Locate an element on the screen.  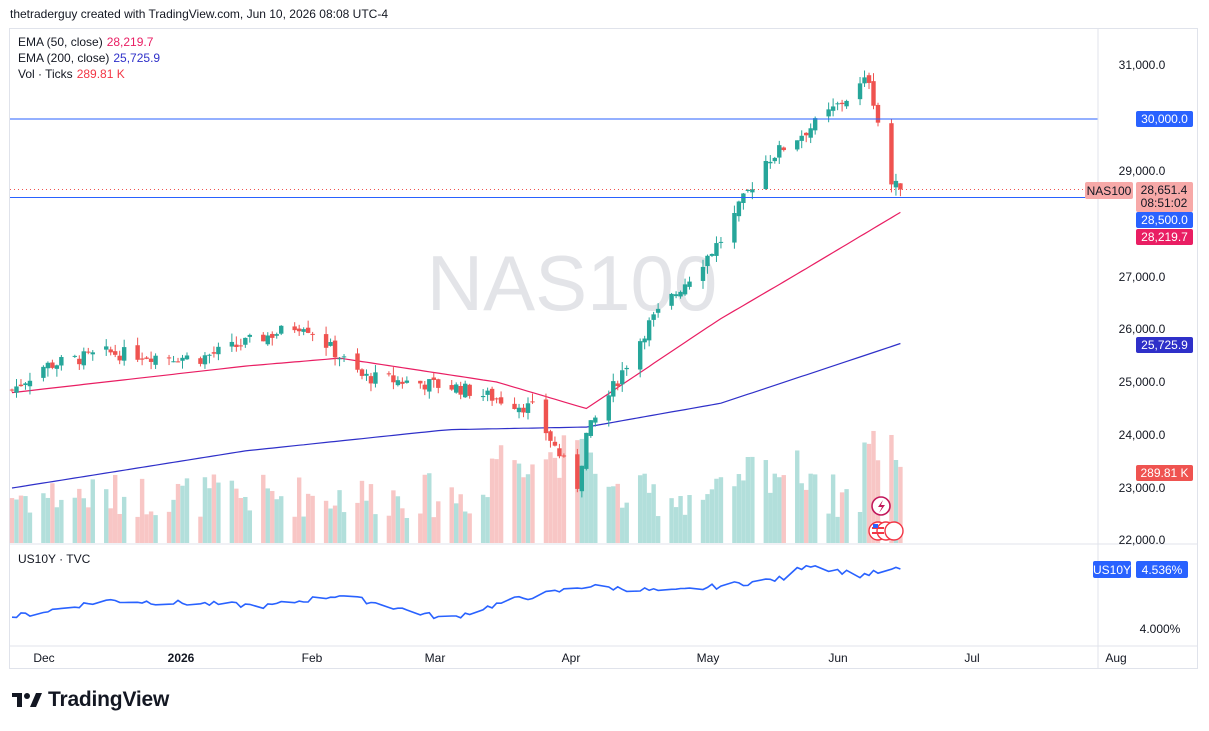
watermark: NAS100 is located at coordinates (572, 283).